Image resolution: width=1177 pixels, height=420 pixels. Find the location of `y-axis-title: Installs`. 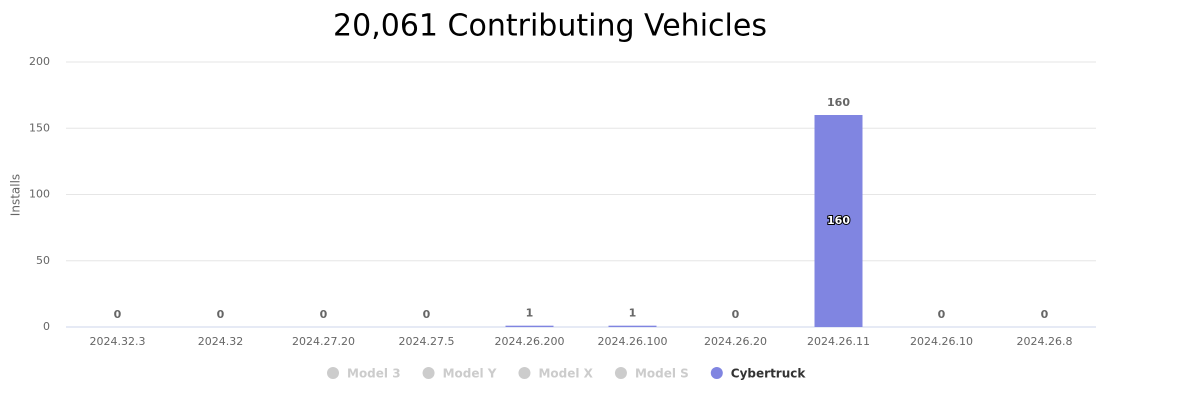

y-axis-title: Installs is located at coordinates (16, 195).